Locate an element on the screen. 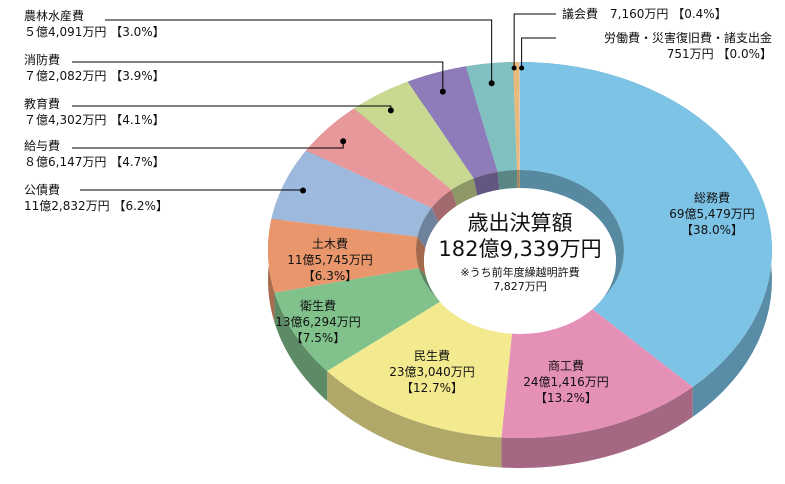 This screenshot has height=484, width=785. leader-dot-kosai is located at coordinates (303, 190).